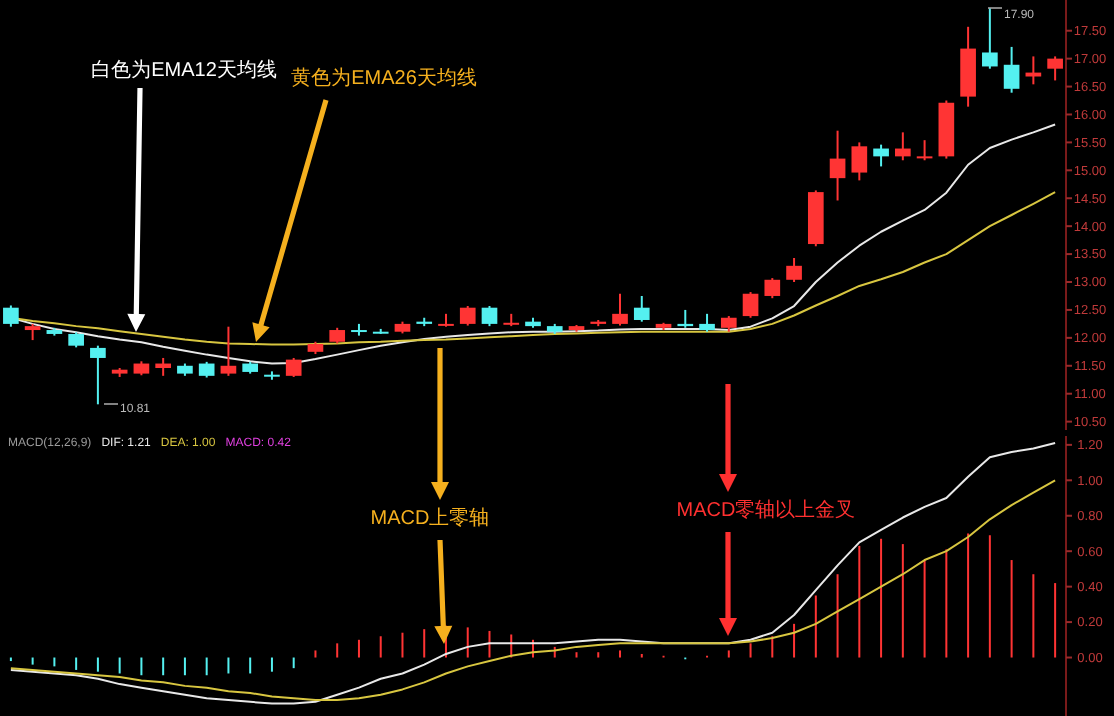  Describe the element at coordinates (766, 510) in the screenshot. I see `annotation: MACD零轴以上金叉` at that location.